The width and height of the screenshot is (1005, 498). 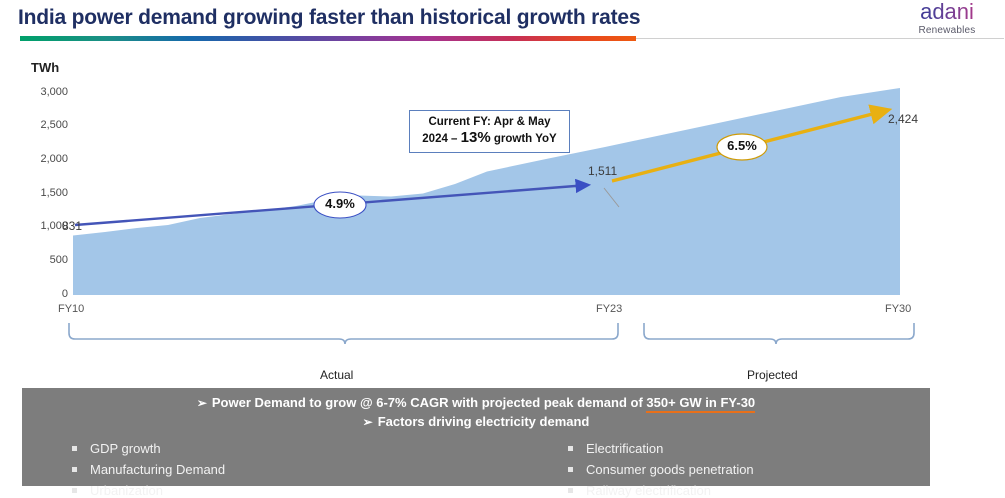 I want to click on list-item-label: Railway electrification, so click(x=648, y=490).